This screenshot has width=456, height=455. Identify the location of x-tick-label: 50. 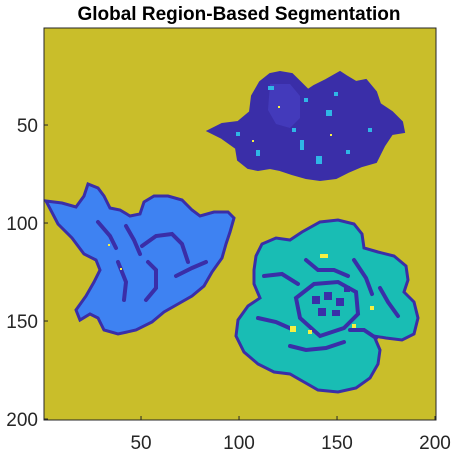
(140, 443).